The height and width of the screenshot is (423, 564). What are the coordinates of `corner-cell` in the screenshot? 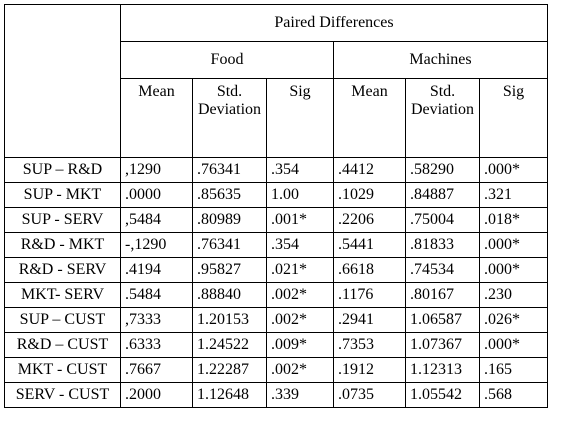 It's located at (62, 23).